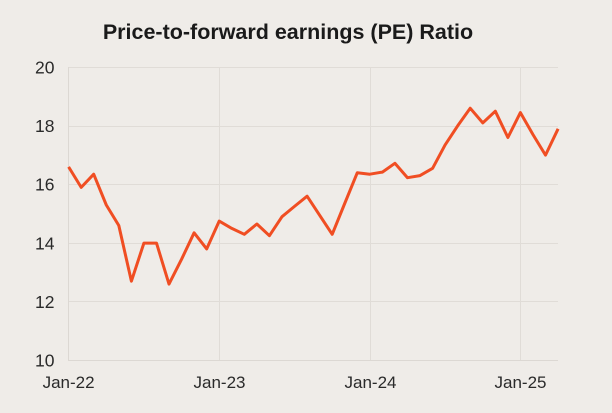 Image resolution: width=612 pixels, height=413 pixels. What do you see at coordinates (371, 382) in the screenshot?
I see `svg-text: Jan-24` at bounding box center [371, 382].